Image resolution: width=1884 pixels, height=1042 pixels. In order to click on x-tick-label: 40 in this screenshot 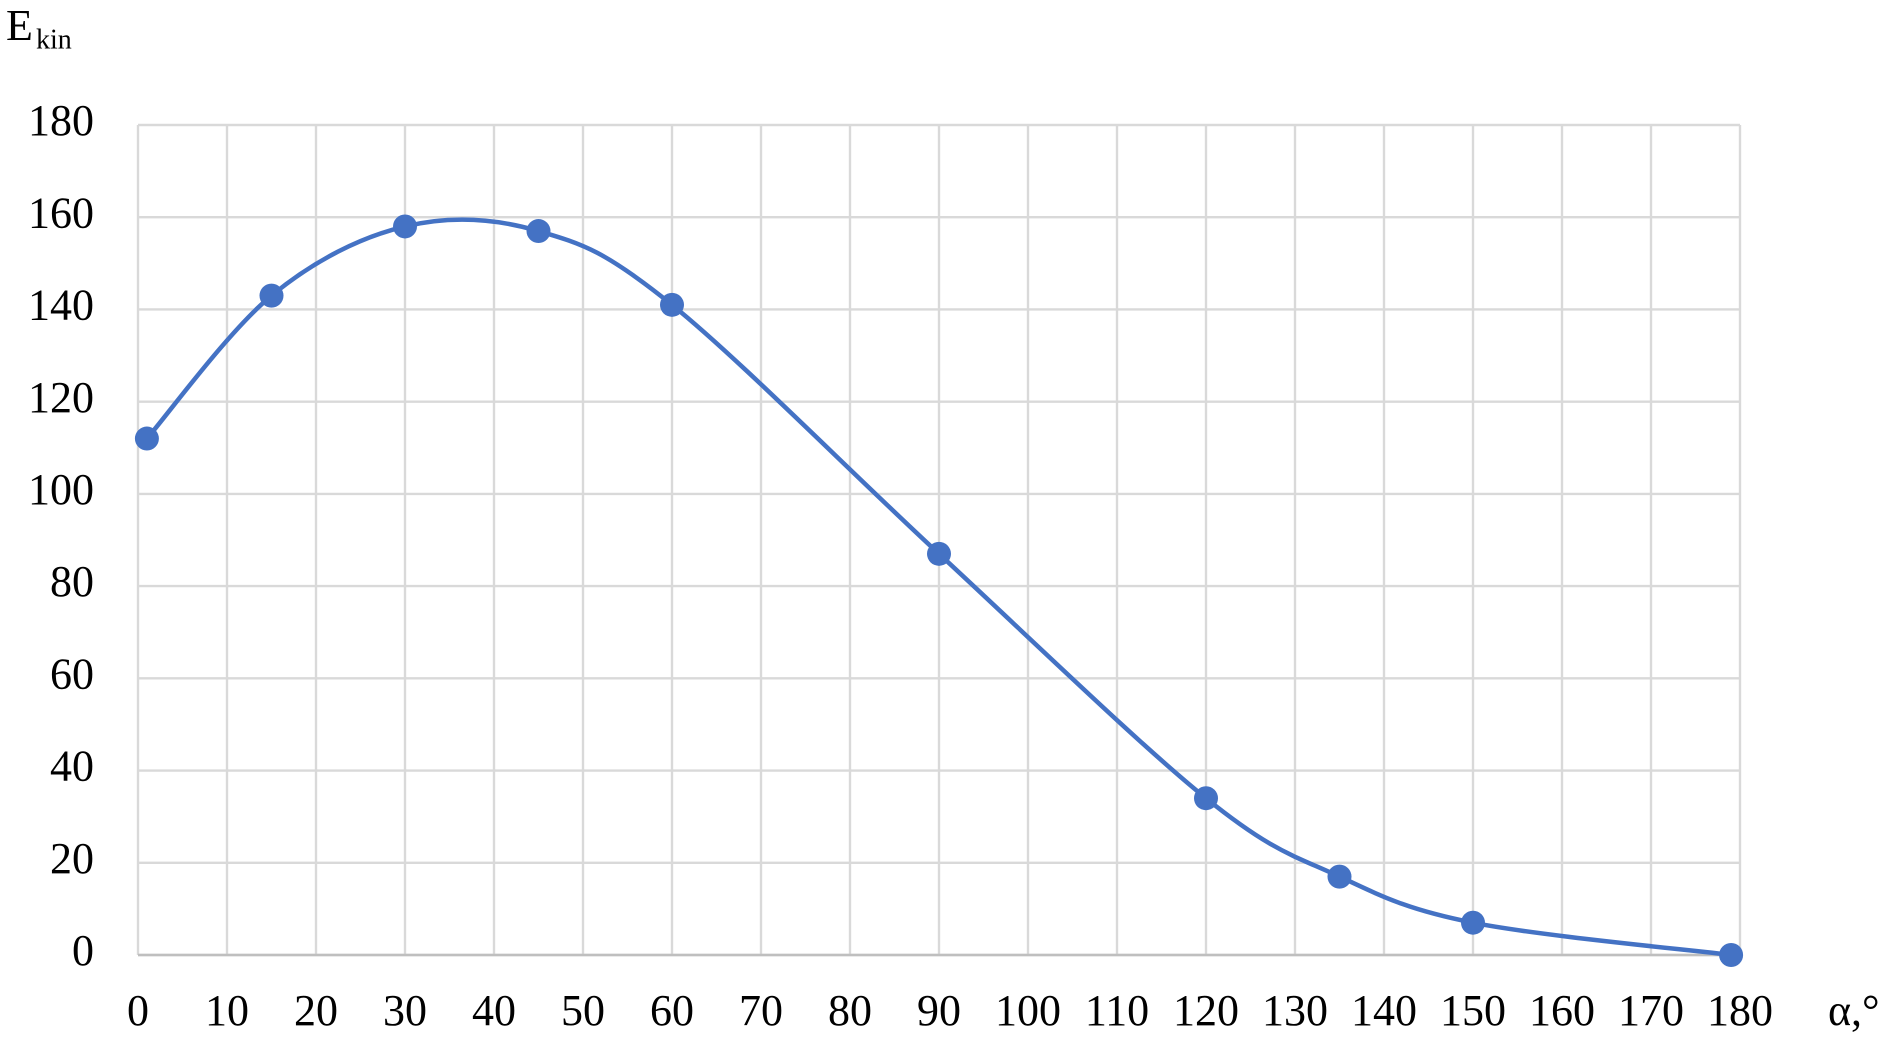, I will do `click(494, 1010)`.